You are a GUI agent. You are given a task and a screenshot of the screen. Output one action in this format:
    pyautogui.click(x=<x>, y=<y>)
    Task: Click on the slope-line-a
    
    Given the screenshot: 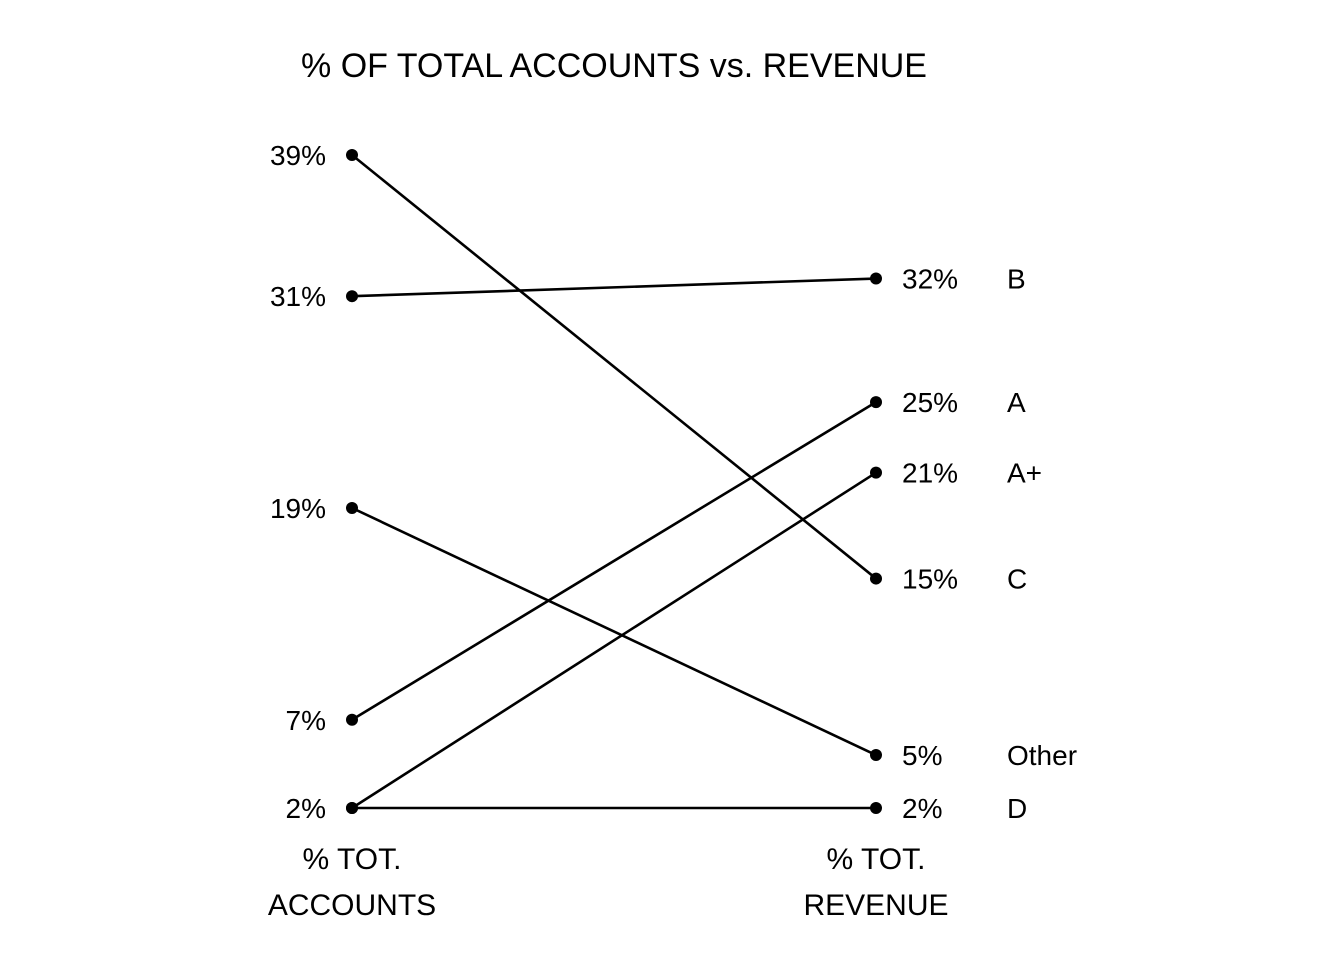 What is the action you would take?
    pyautogui.click(x=614, y=560)
    